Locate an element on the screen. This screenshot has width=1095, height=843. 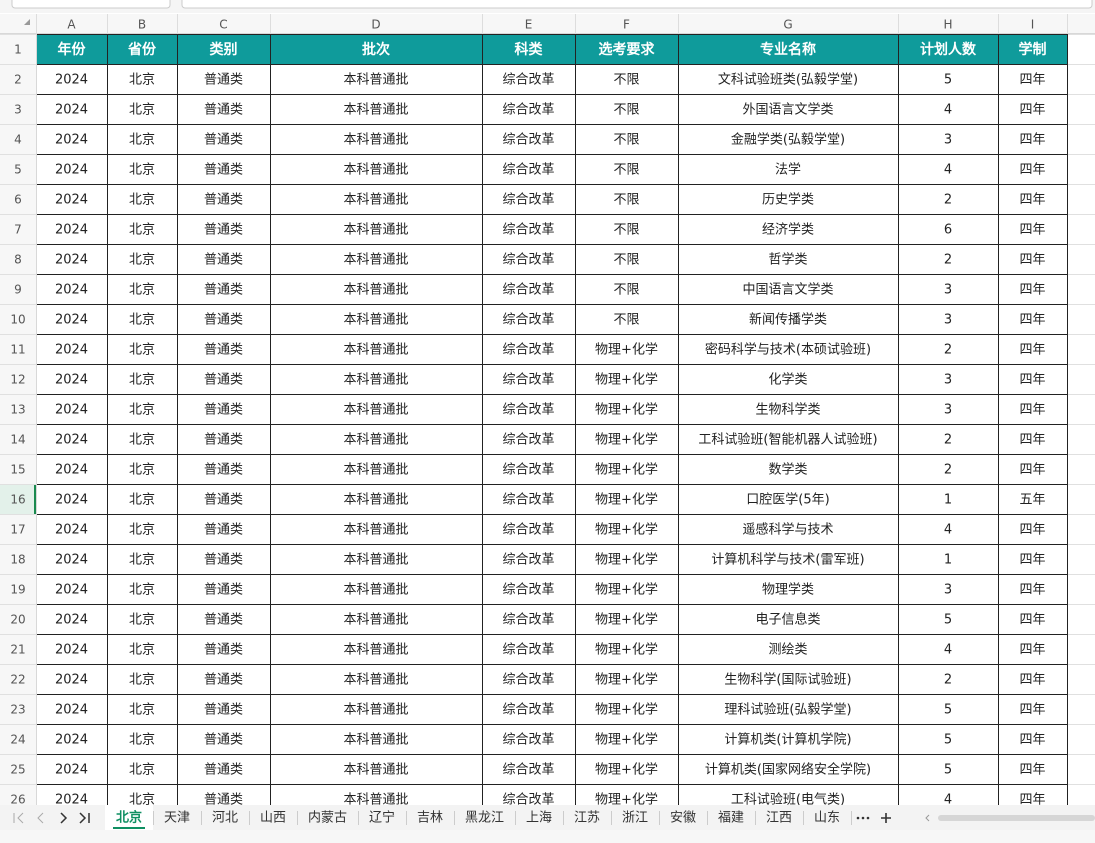
sheet-tab: 上海 is located at coordinates (539, 818).